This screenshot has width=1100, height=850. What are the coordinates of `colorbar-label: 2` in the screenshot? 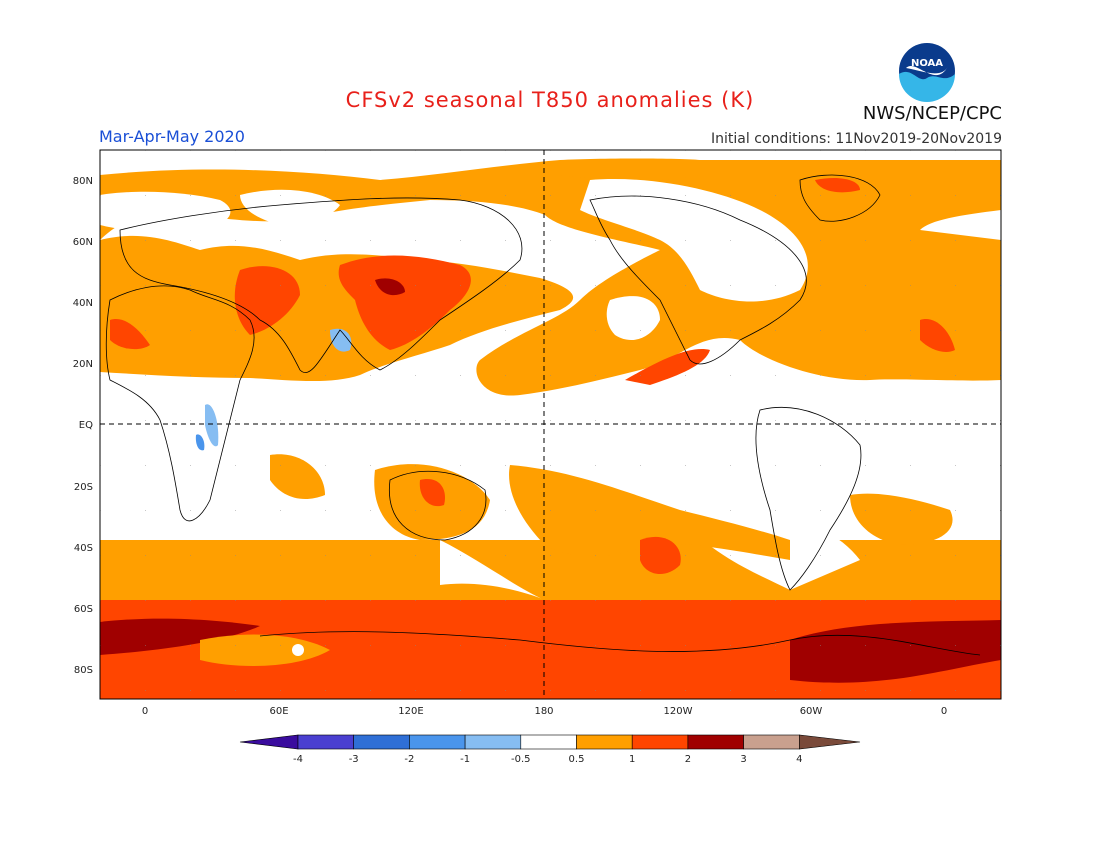 It's located at (688, 759).